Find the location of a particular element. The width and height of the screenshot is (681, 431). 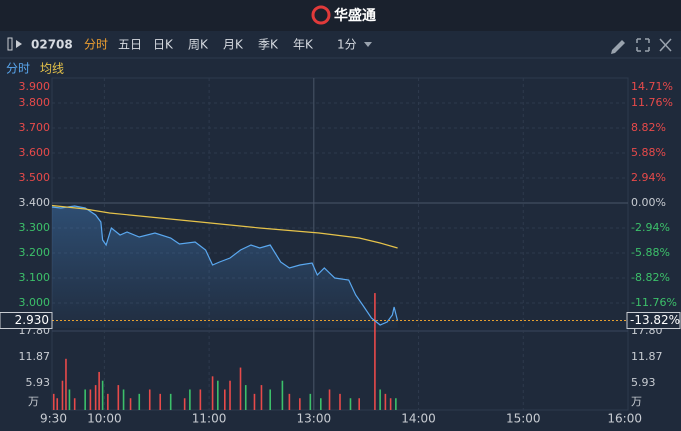

x-tick-label: 11:00 is located at coordinates (209, 419).